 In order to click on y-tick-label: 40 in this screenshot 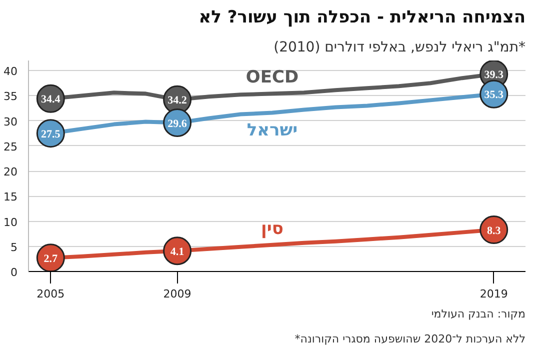, I will do `click(11, 71)`.